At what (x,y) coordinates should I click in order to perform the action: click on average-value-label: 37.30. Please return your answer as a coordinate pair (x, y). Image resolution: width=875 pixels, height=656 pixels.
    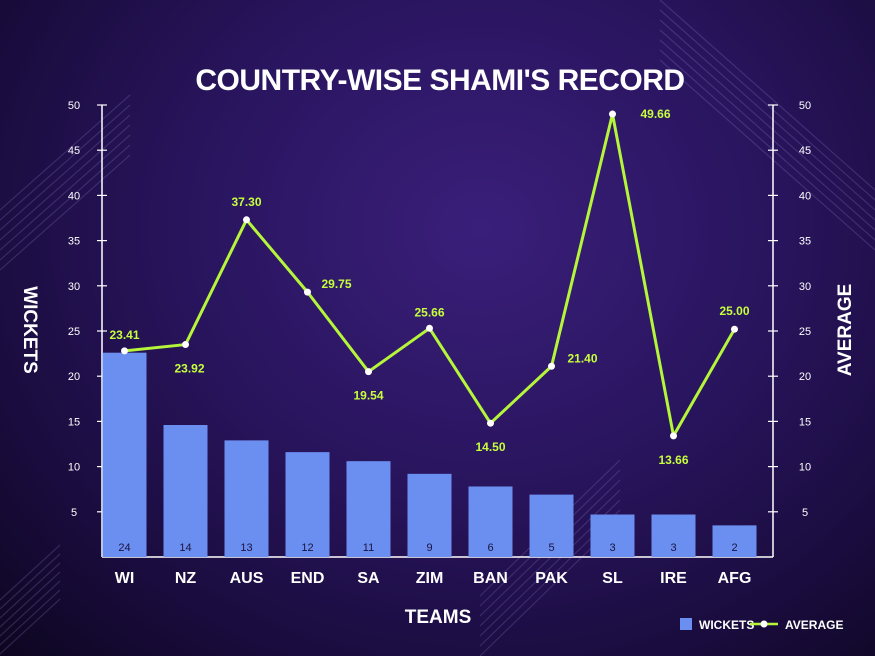
    Looking at the image, I should click on (246, 202).